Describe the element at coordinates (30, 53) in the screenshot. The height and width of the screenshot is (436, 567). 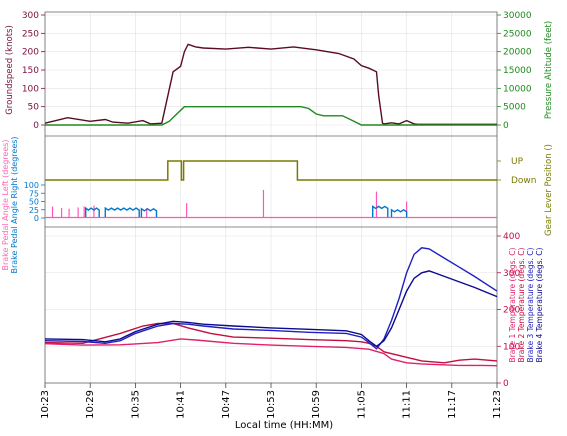
I see `y-left-tick-label: 200` at that location.